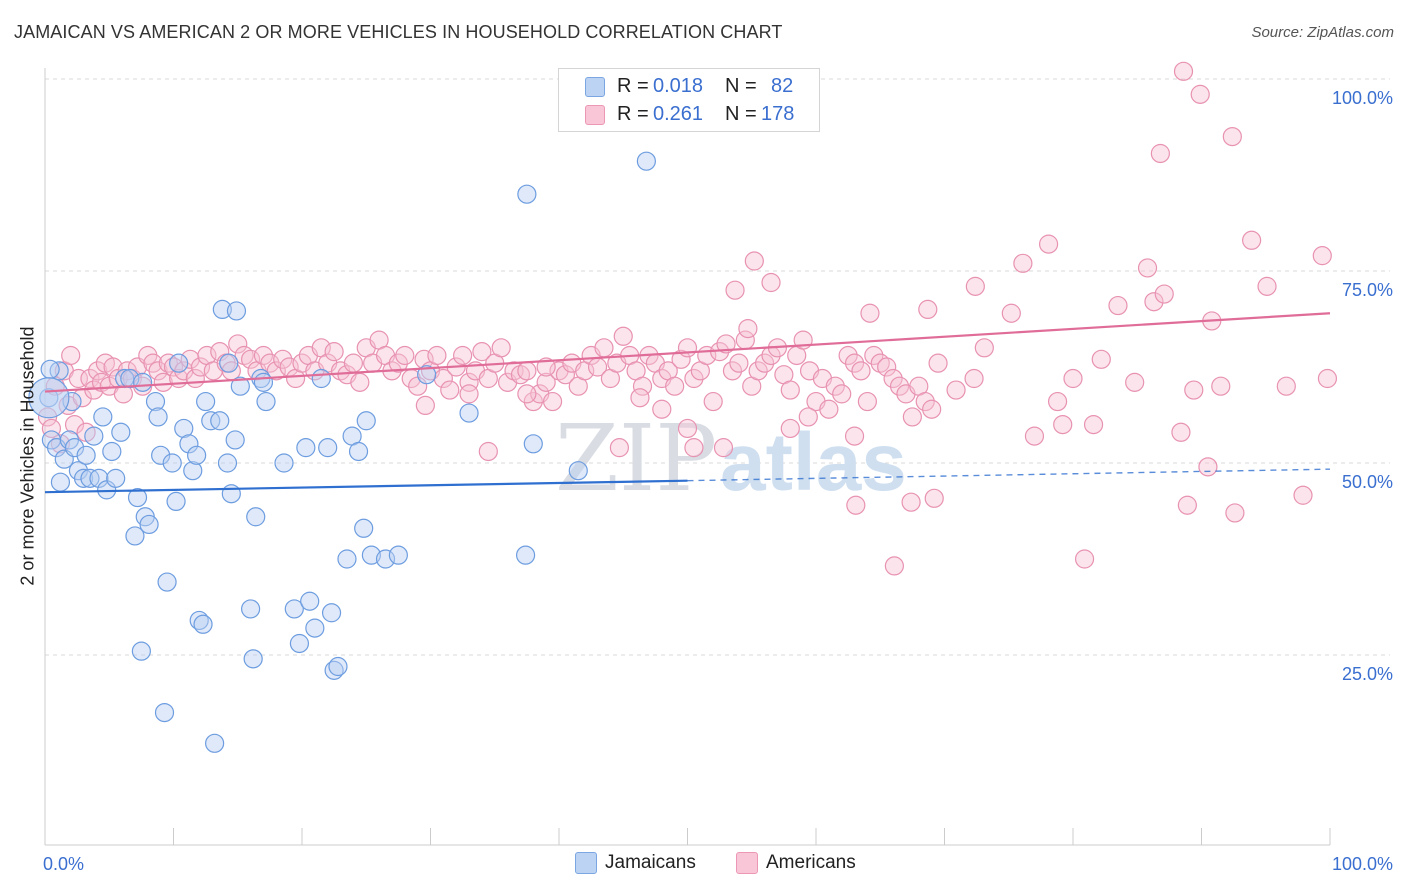 This screenshot has height=892, width=1406. Describe the element at coordinates (49, 398) in the screenshot. I see `jamaican-point-large` at that location.